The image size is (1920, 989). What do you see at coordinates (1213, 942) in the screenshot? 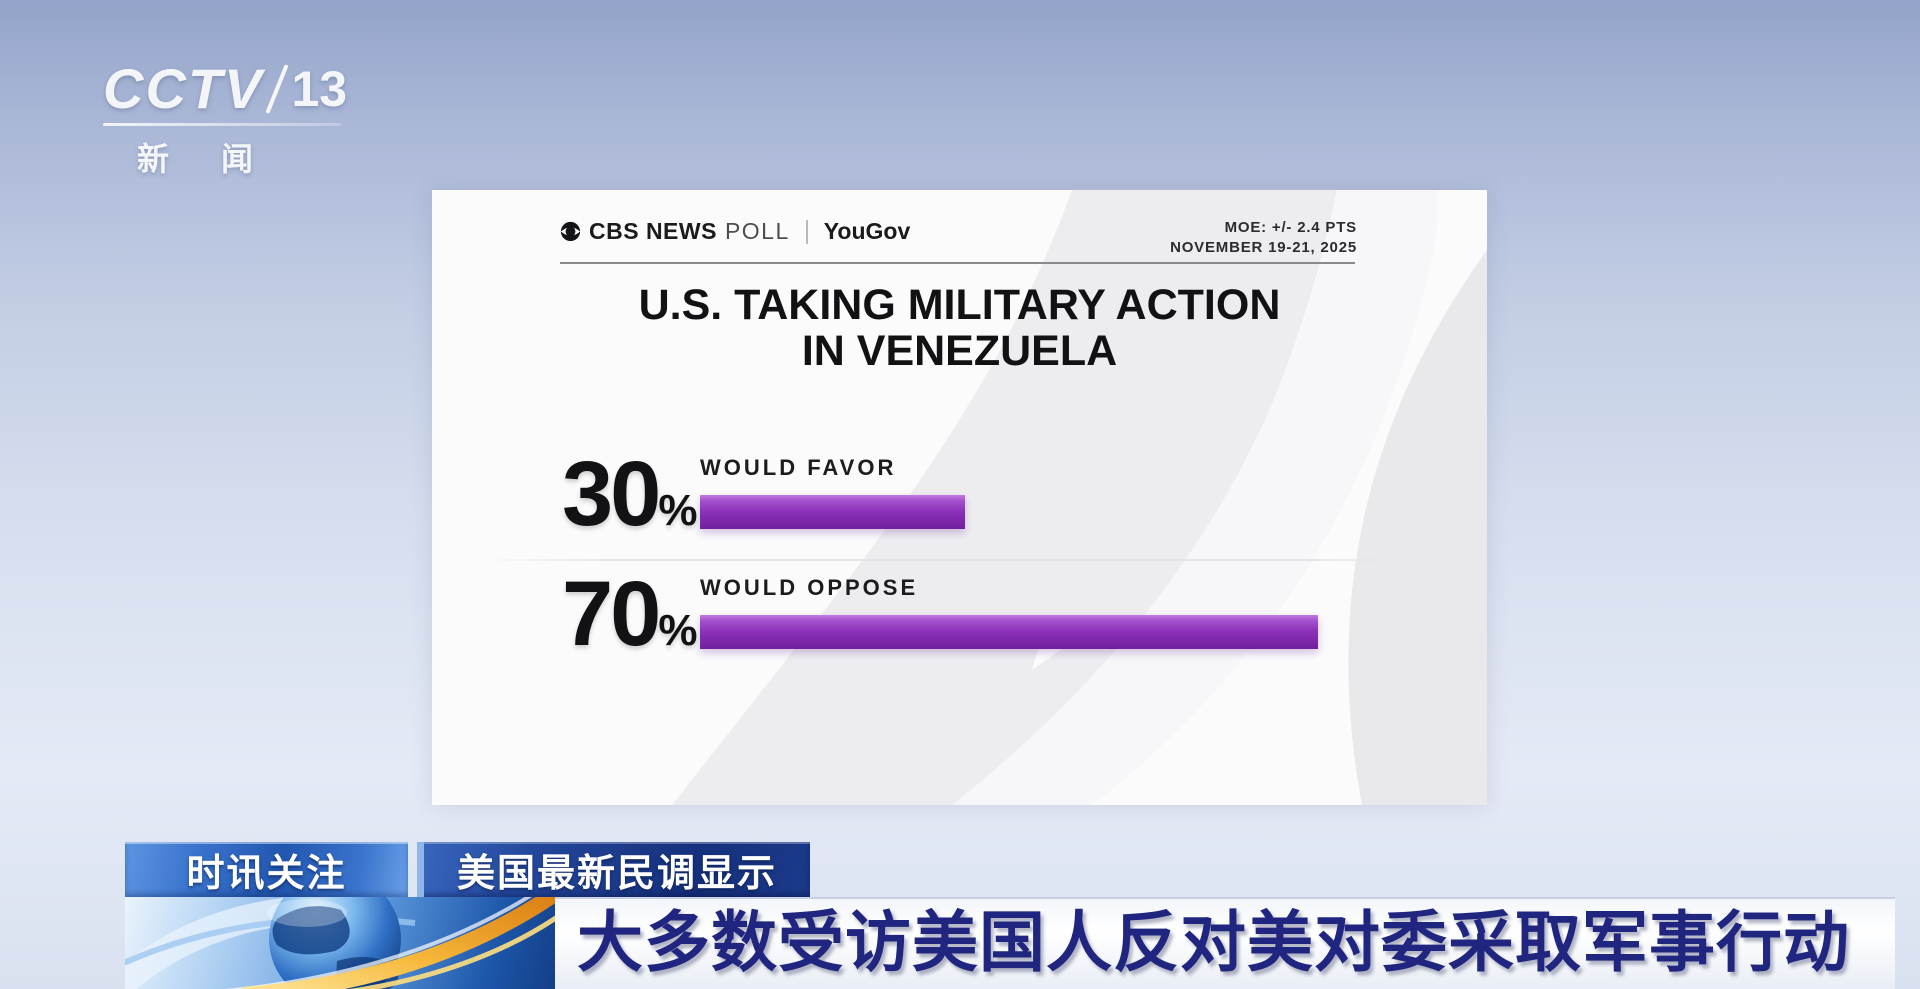
I see `news-headline: 大多数受访美国人反对美对委采取军事行动` at bounding box center [1213, 942].